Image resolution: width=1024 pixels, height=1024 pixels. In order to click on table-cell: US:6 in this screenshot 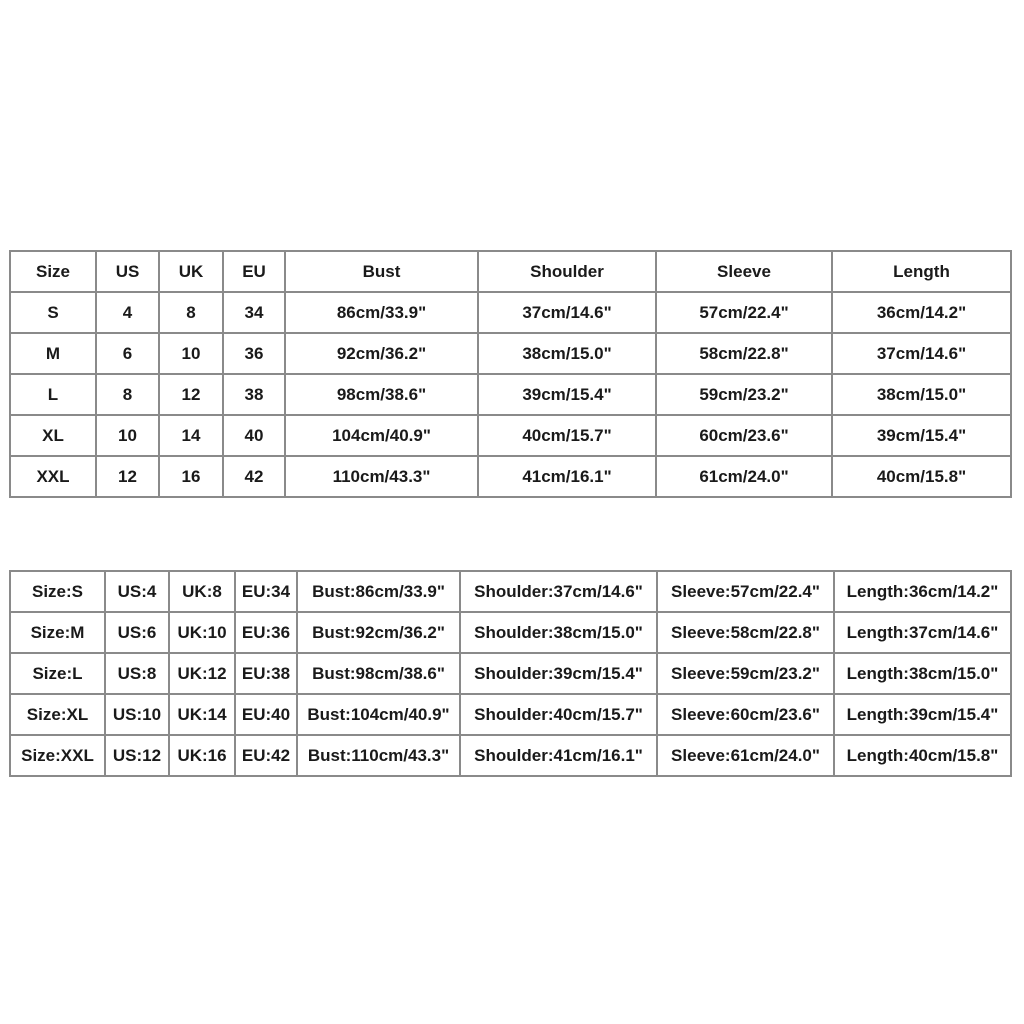, I will do `click(137, 632)`.